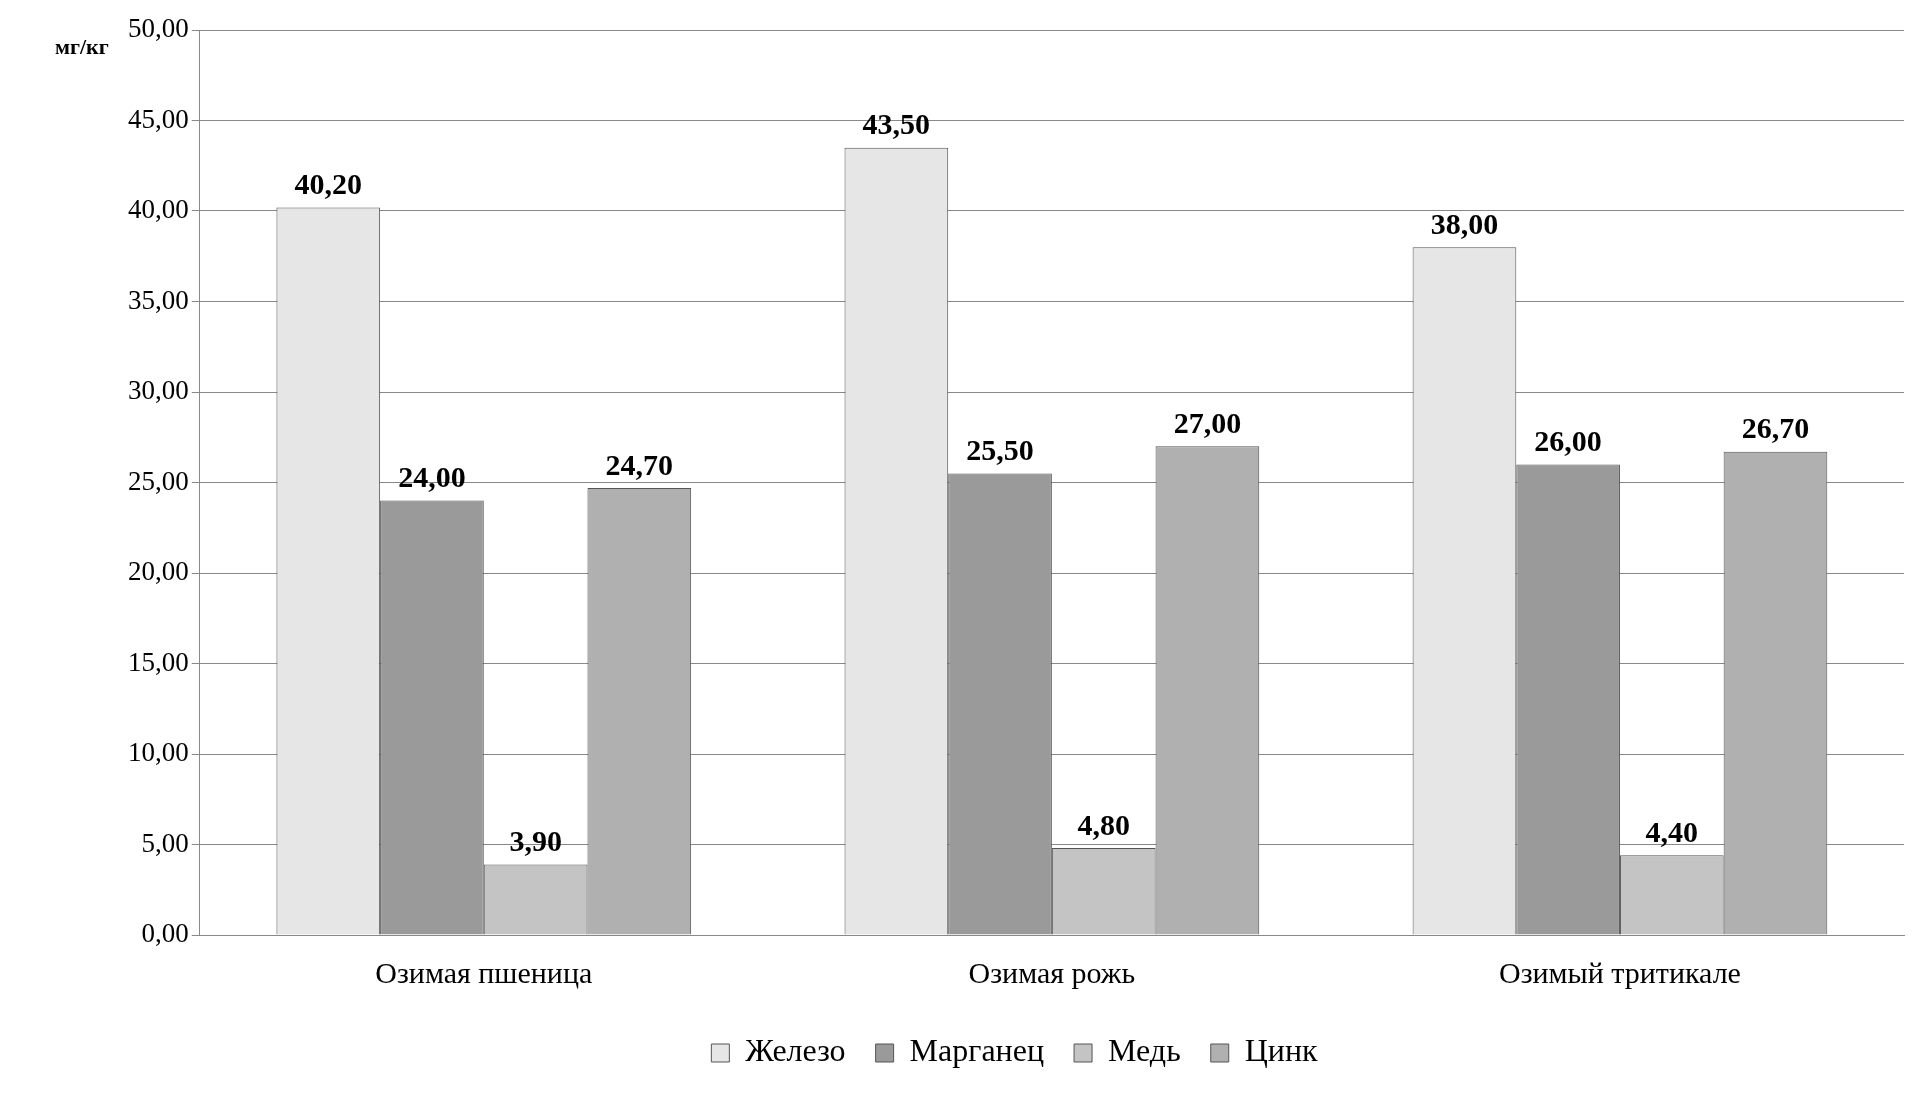  I want to click on y-tick-label: 25,00, so click(158, 480).